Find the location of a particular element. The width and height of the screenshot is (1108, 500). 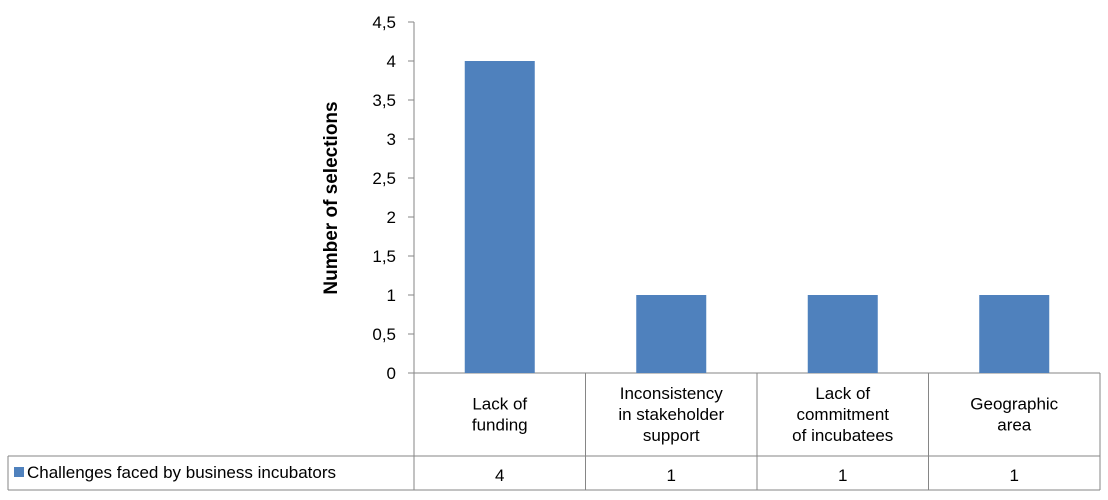

category-label: Lack of commitment of incubatees is located at coordinates (842, 414).